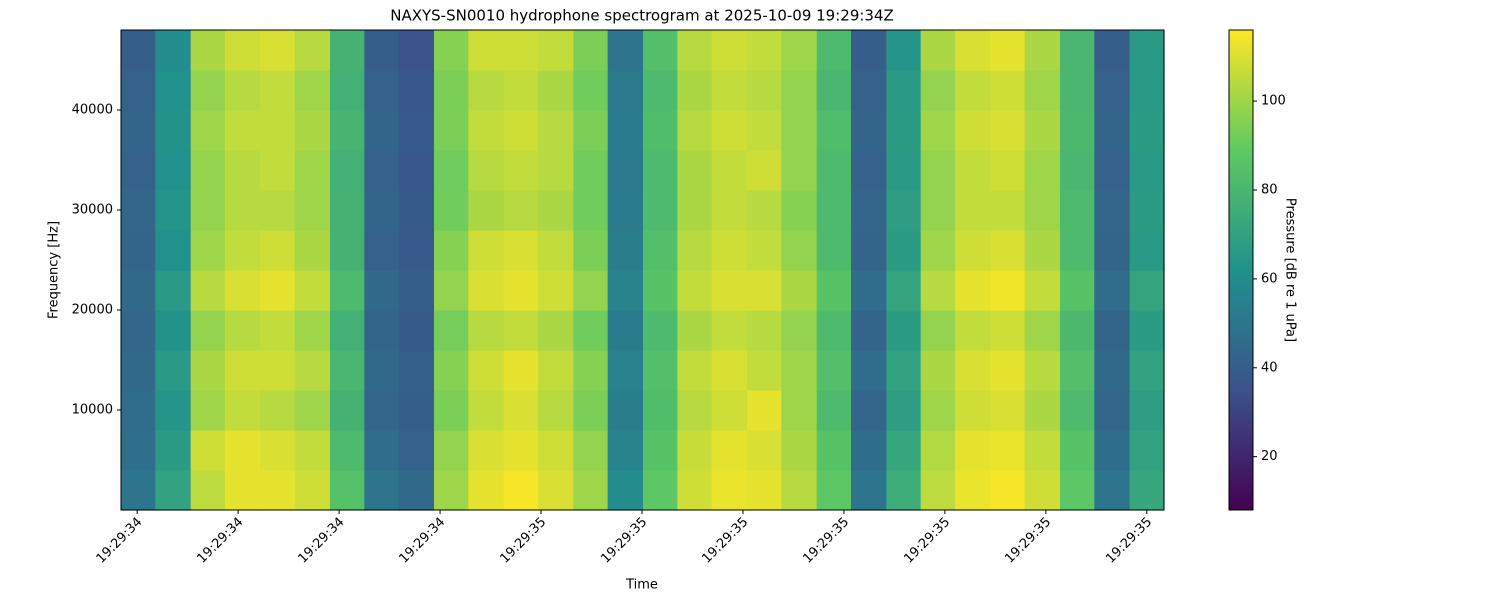 The width and height of the screenshot is (1500, 600). Describe the element at coordinates (92, 210) in the screenshot. I see `y-tick-label: 30000` at that location.